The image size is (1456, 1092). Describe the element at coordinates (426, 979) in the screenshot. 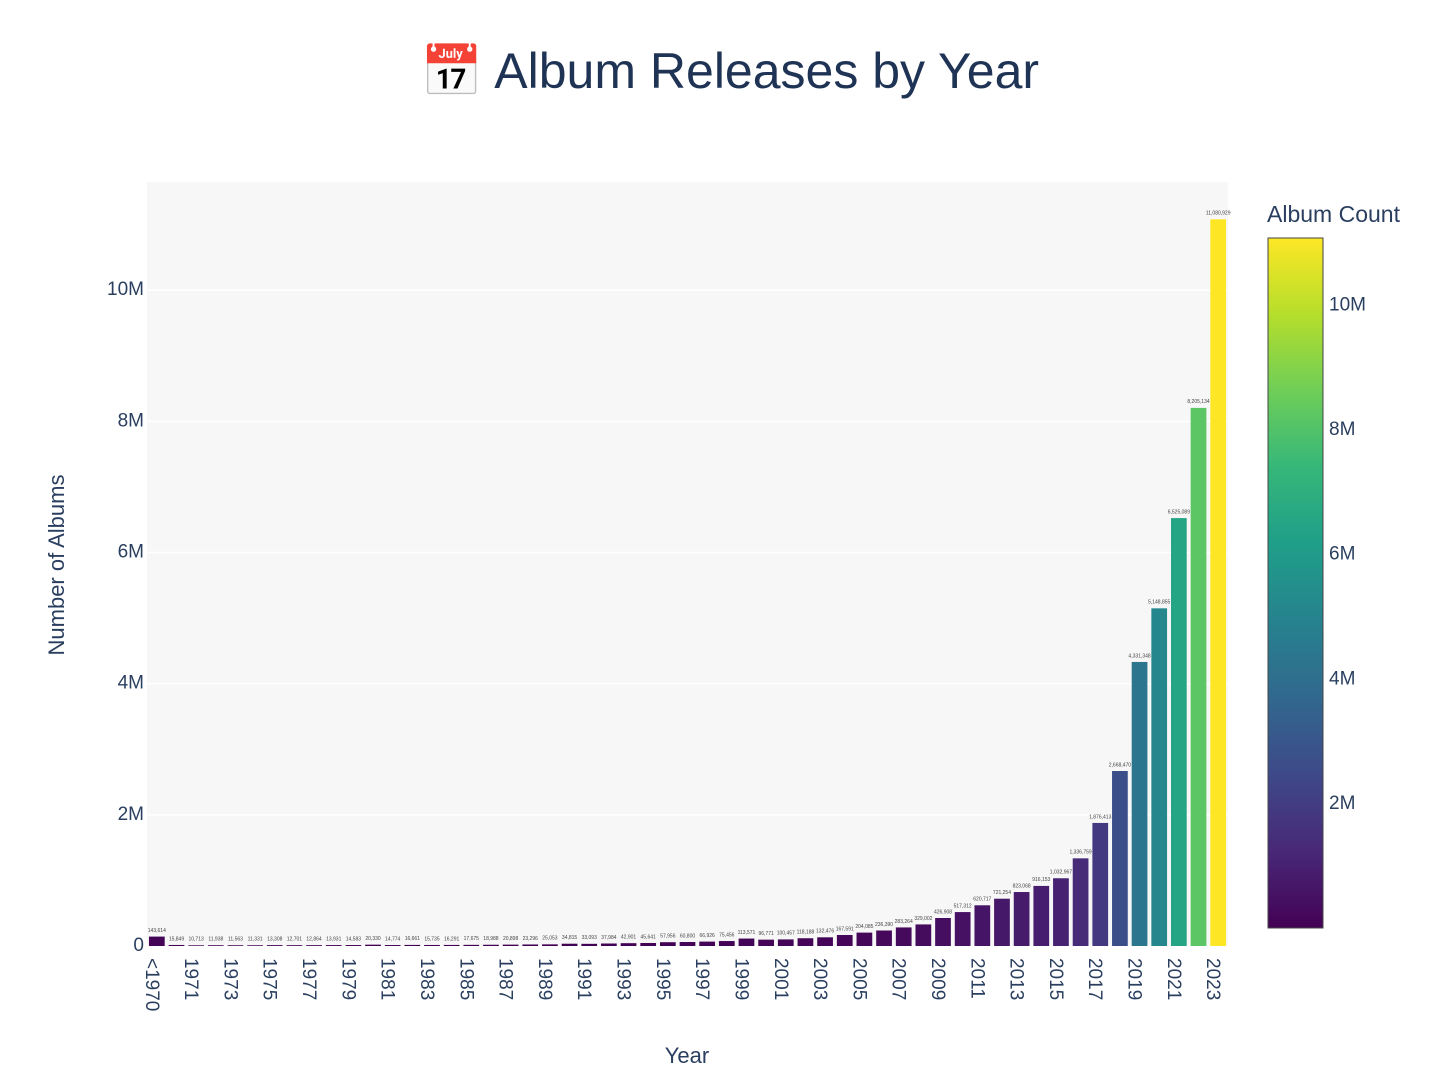

I see `x-tick-label: 1983` at that location.